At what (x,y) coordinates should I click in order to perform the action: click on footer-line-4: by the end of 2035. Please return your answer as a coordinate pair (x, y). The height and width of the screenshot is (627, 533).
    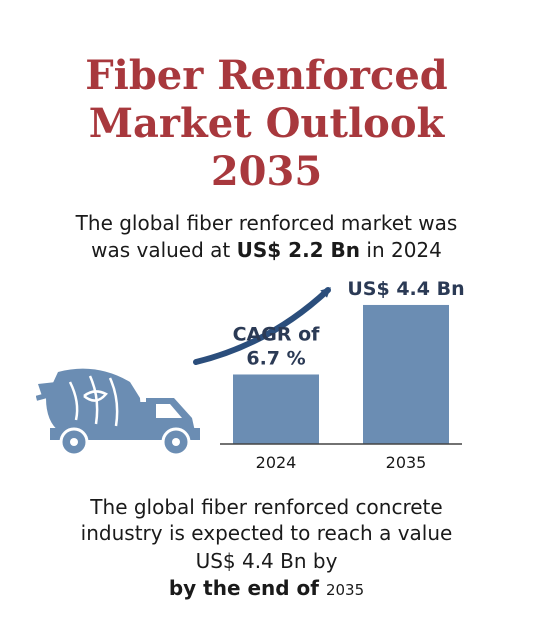
    Looking at the image, I should click on (266, 589).